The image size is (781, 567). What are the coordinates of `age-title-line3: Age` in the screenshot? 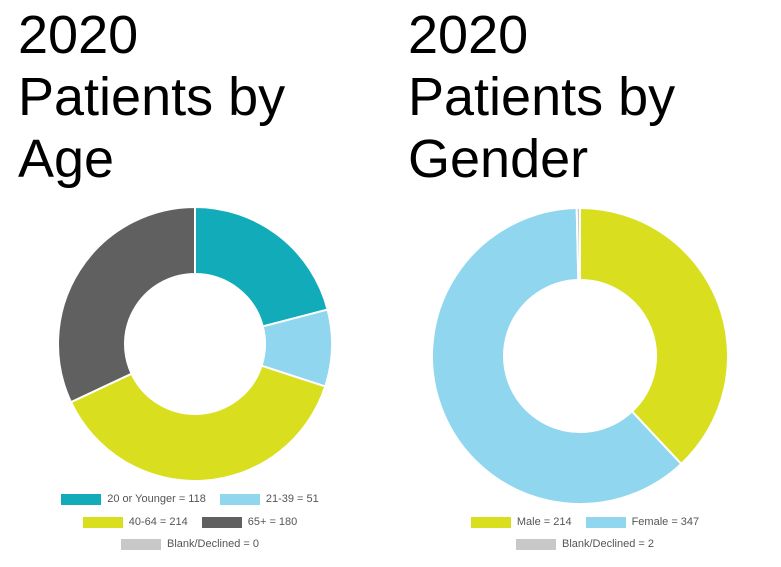 It's located at (66, 159).